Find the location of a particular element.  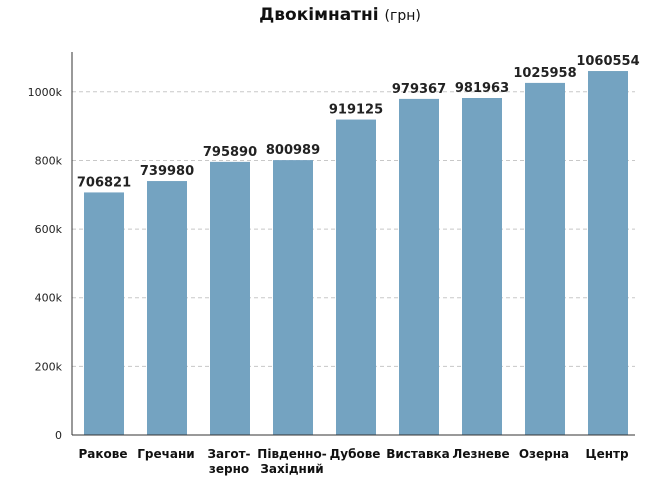

x-tick-label: Південно-Західний is located at coordinates (291, 461).